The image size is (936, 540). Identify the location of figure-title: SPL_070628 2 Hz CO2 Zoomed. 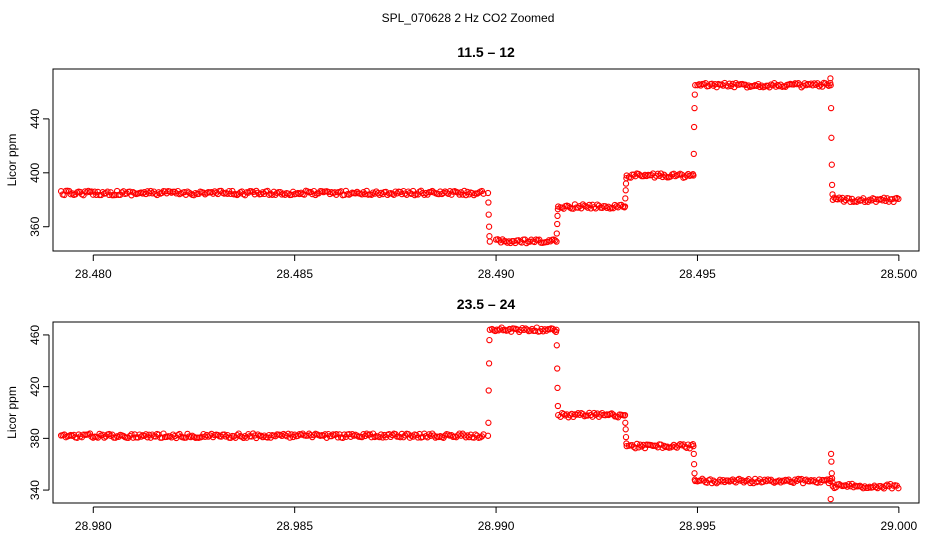
(468, 18).